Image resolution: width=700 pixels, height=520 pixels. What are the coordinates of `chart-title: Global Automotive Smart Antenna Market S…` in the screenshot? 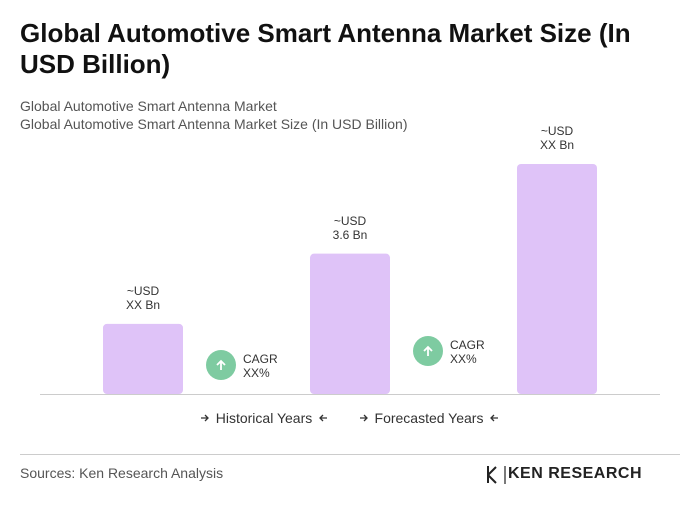 It's located at (325, 48).